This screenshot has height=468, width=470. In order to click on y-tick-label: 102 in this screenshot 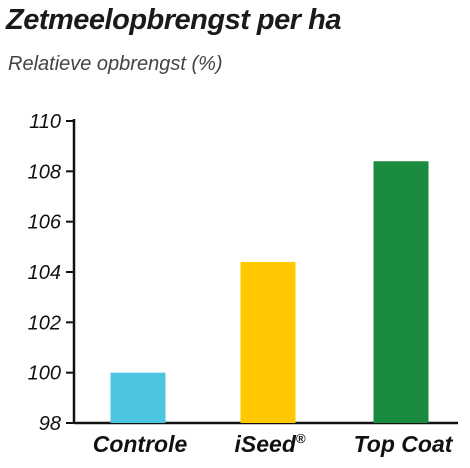, I will do `click(44, 323)`.